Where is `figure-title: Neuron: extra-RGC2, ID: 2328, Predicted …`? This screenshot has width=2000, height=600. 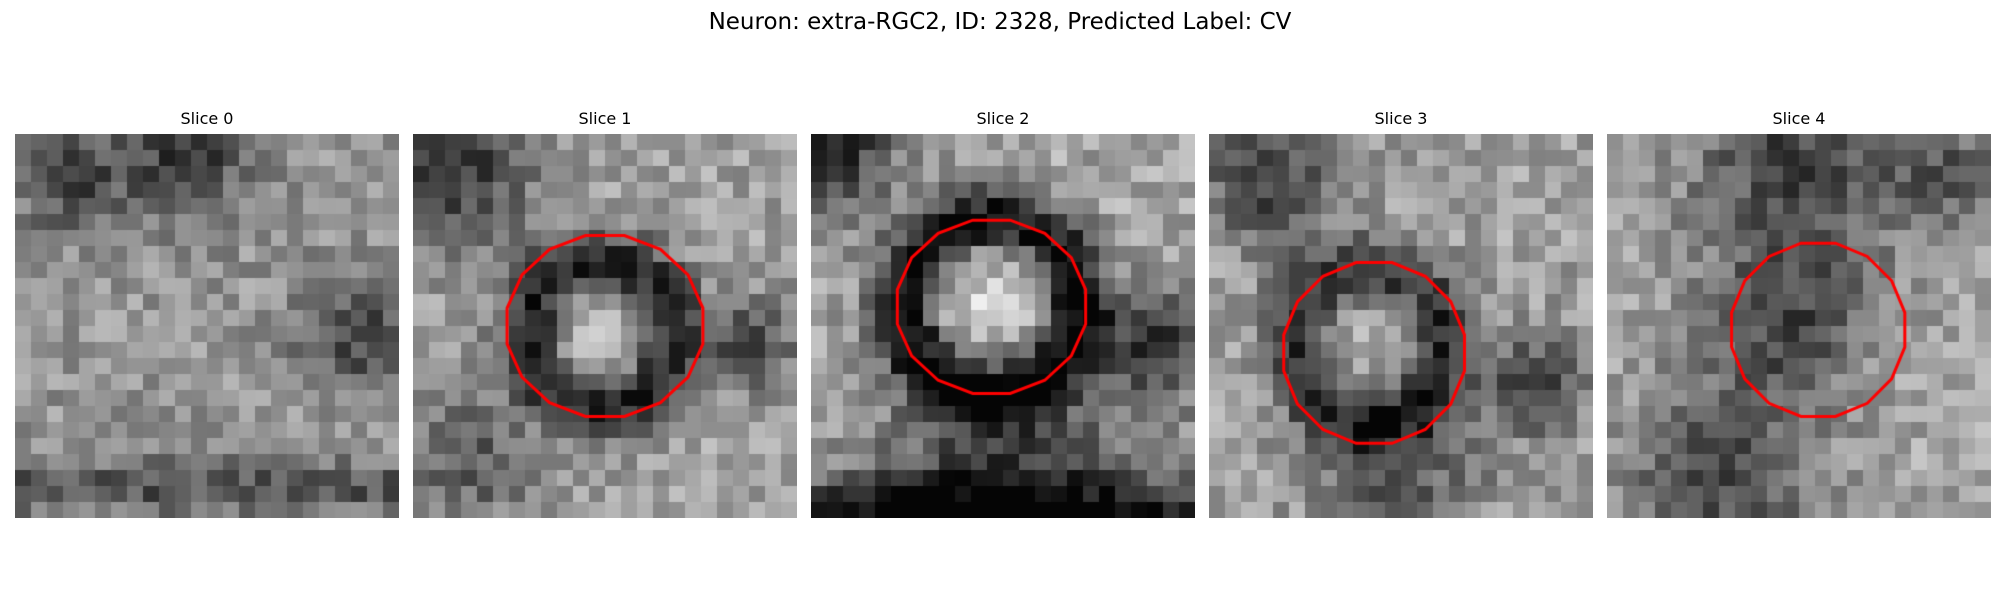 figure-title: Neuron: extra-RGC2, ID: 2328, Predicted … is located at coordinates (1000, 22).